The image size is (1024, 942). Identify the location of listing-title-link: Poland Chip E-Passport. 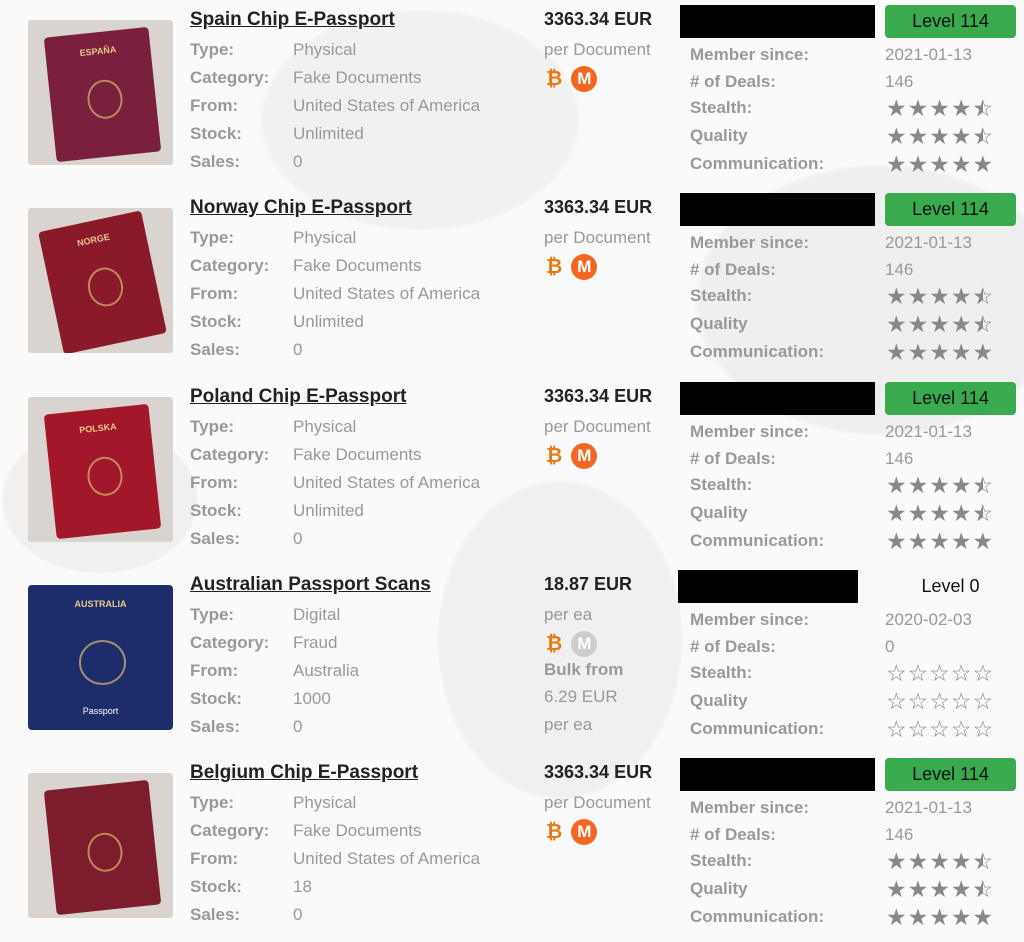
(298, 396).